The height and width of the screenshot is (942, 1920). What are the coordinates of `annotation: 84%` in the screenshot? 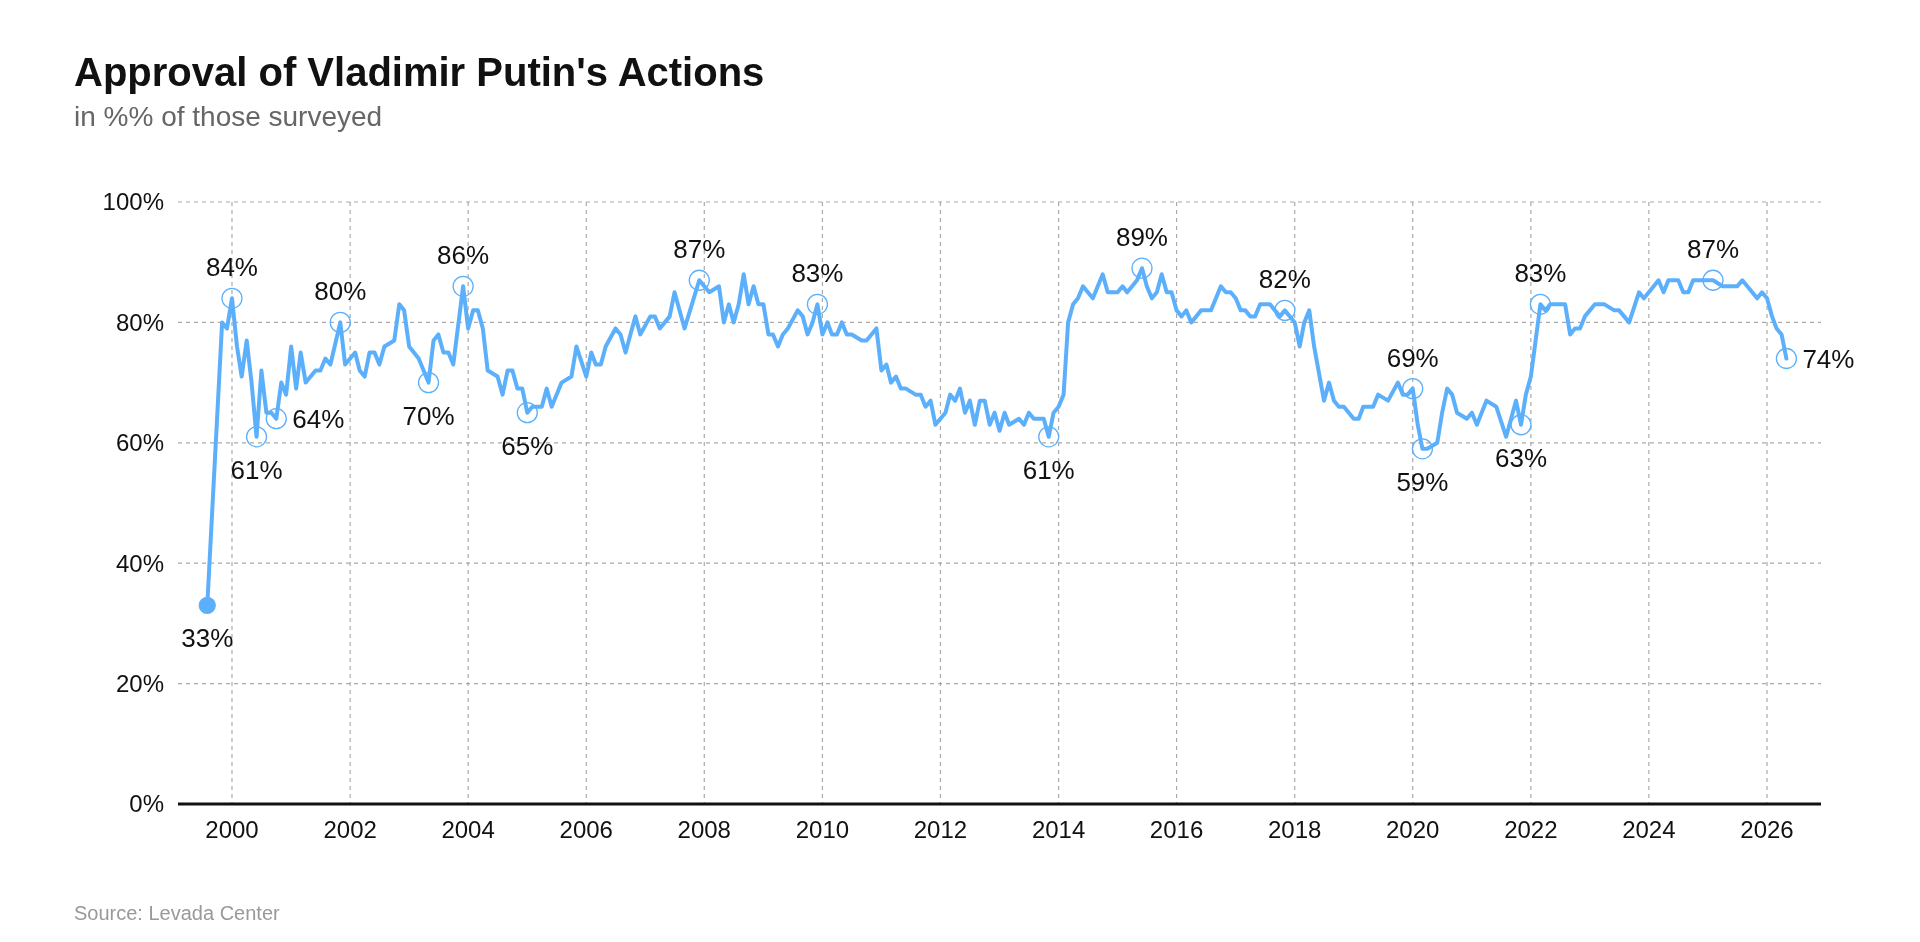 It's located at (232, 267).